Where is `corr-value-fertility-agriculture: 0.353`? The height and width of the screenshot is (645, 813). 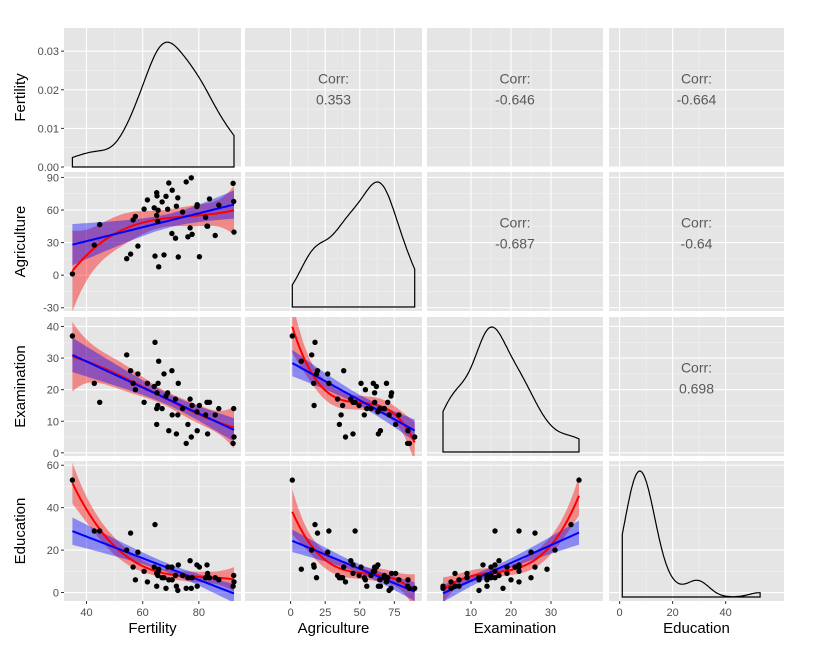
corr-value-fertility-agriculture: 0.353 is located at coordinates (333, 100).